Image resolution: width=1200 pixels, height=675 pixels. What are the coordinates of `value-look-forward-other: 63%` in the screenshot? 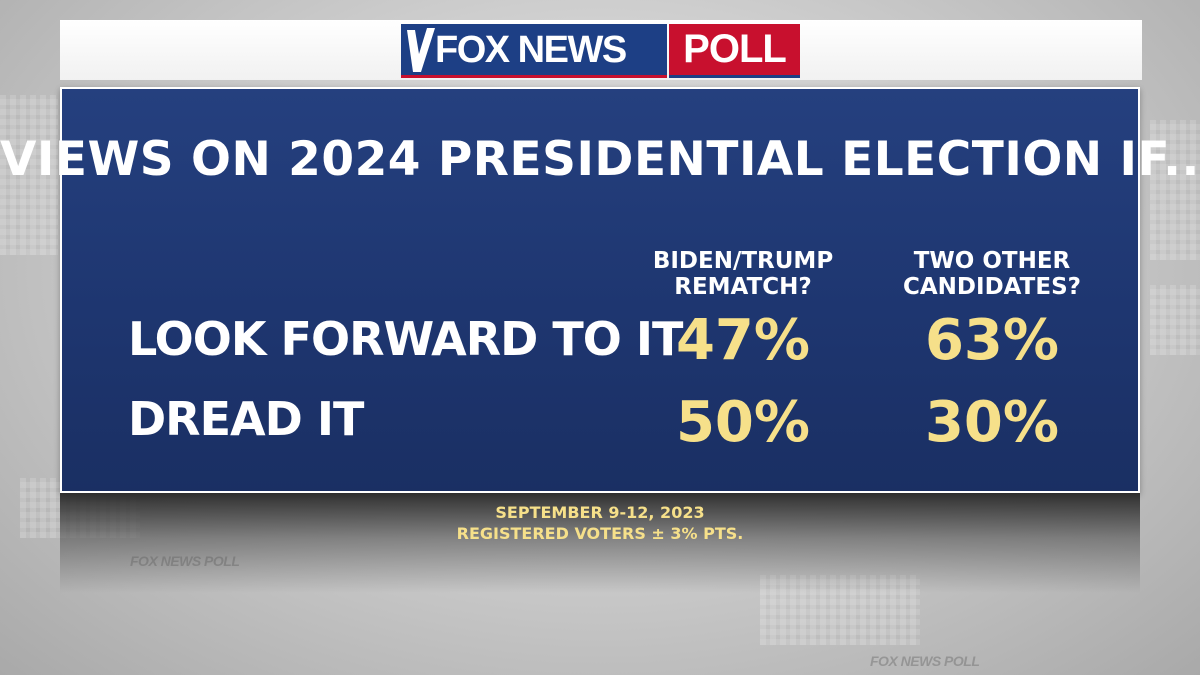 It's located at (992, 340).